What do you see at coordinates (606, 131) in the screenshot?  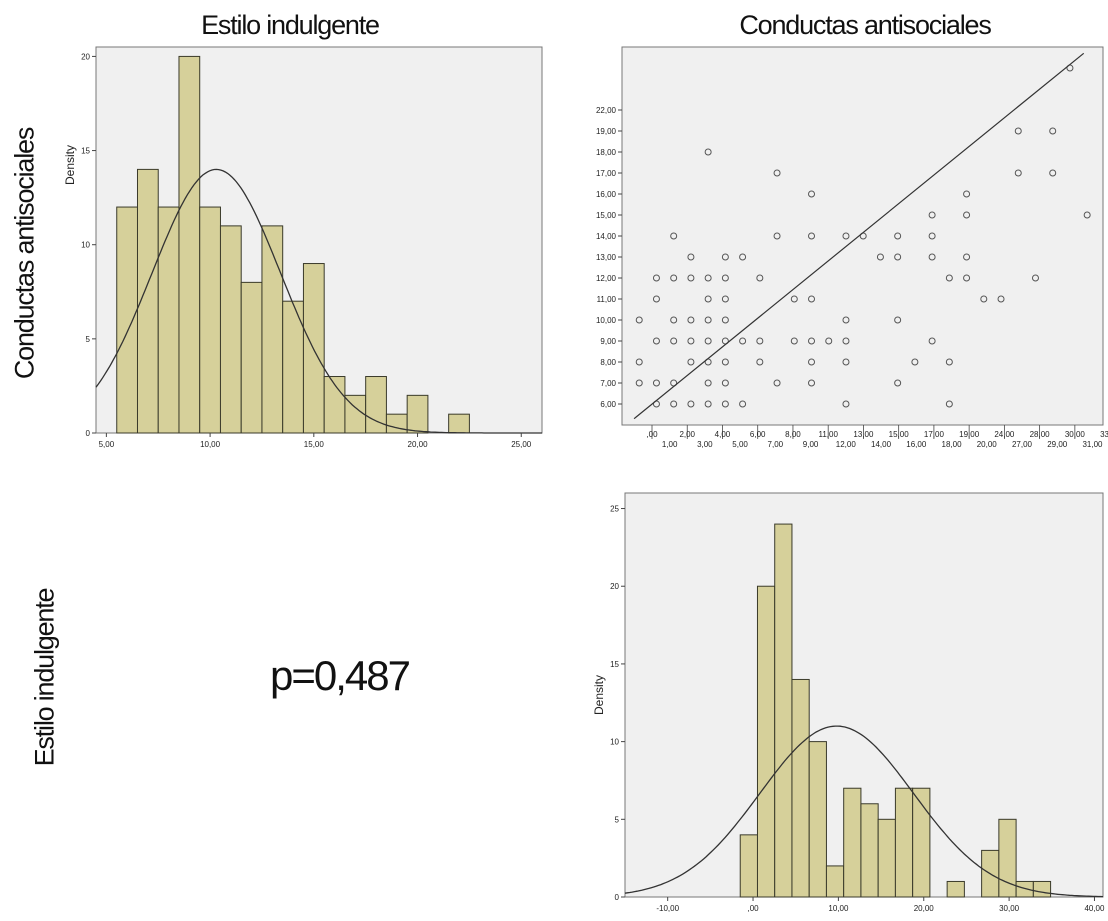 I see `scatter-y-tick-label: 19,00` at bounding box center [606, 131].